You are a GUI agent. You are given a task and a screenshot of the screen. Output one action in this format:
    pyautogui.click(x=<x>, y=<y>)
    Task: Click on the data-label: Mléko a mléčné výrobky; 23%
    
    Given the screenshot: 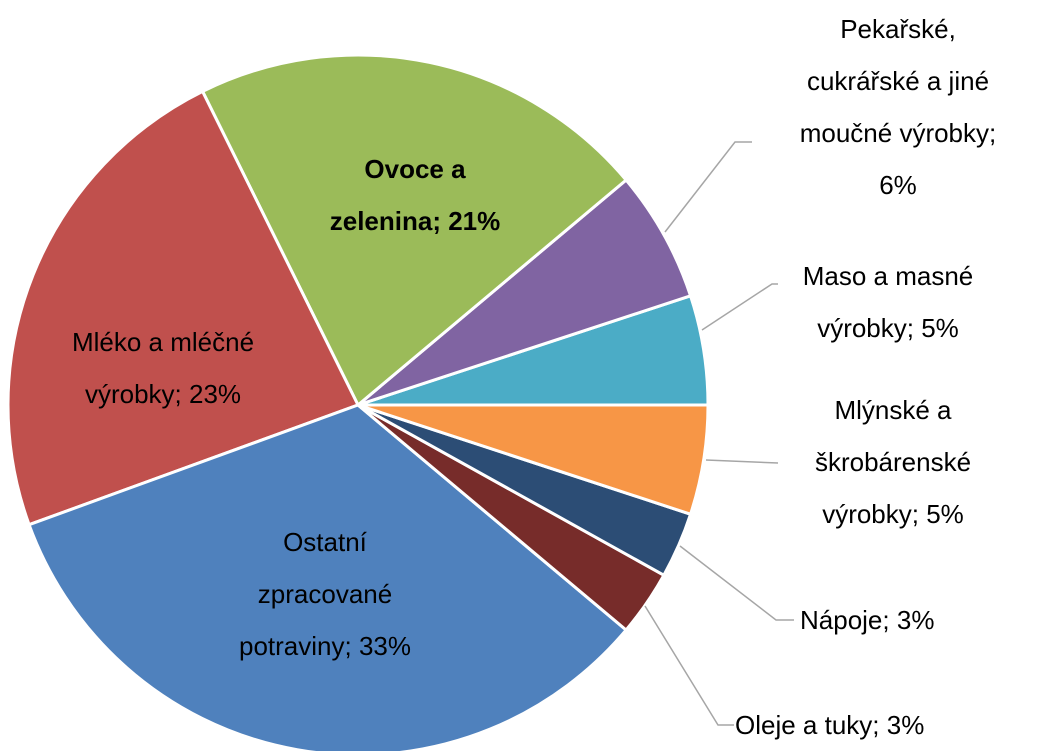 What is the action you would take?
    pyautogui.click(x=163, y=368)
    